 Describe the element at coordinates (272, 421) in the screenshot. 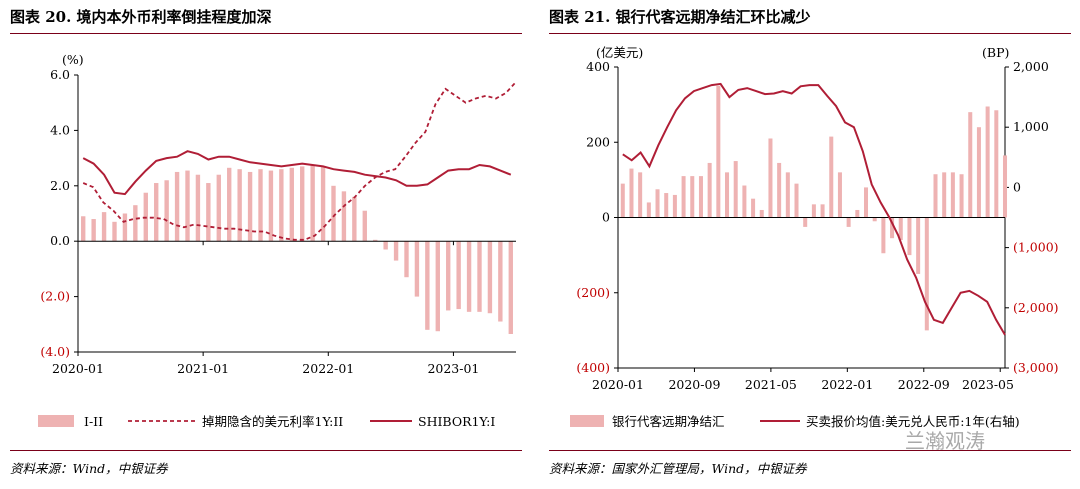

I see `left-legend-label-swap: 掉期隐含的美元利率1Y:II` at that location.